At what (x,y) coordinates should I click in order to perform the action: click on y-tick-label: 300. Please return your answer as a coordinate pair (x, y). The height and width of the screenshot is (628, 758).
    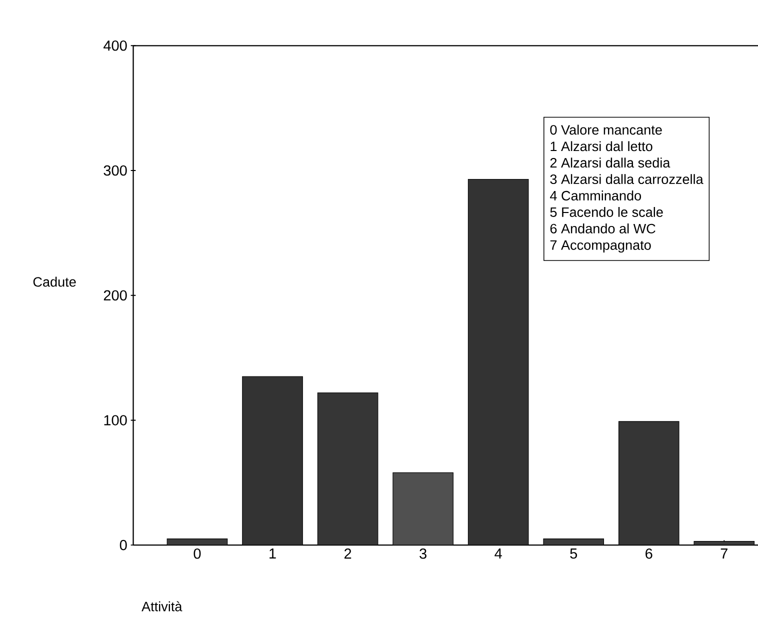
    Looking at the image, I should click on (115, 171).